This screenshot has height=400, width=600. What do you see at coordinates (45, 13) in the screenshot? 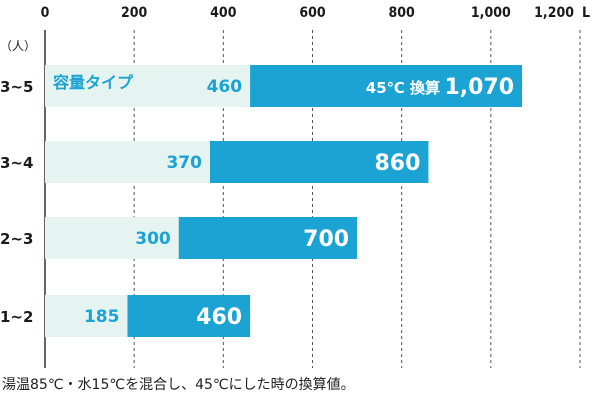
I see `x-tick-label: 0` at bounding box center [45, 13].